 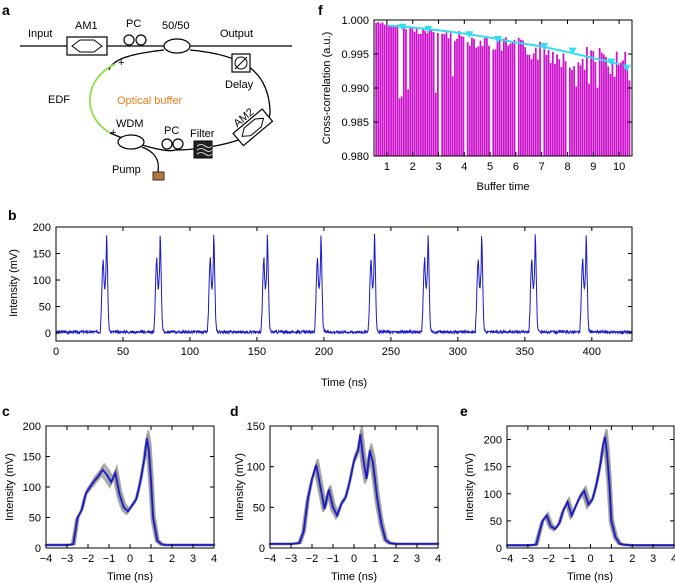 I want to click on chart-b-xtick-label: 100, so click(x=190, y=352).